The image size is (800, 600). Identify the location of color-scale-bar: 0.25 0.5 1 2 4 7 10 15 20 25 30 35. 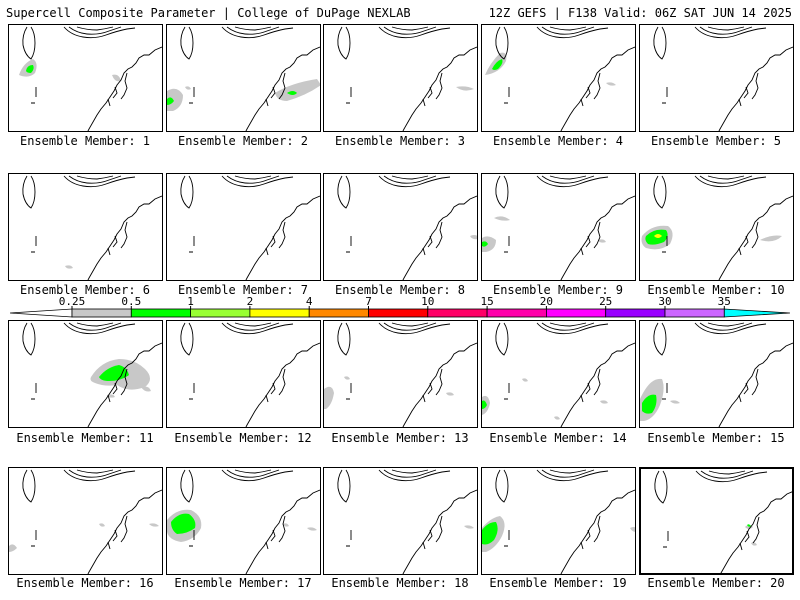
(400, 307).